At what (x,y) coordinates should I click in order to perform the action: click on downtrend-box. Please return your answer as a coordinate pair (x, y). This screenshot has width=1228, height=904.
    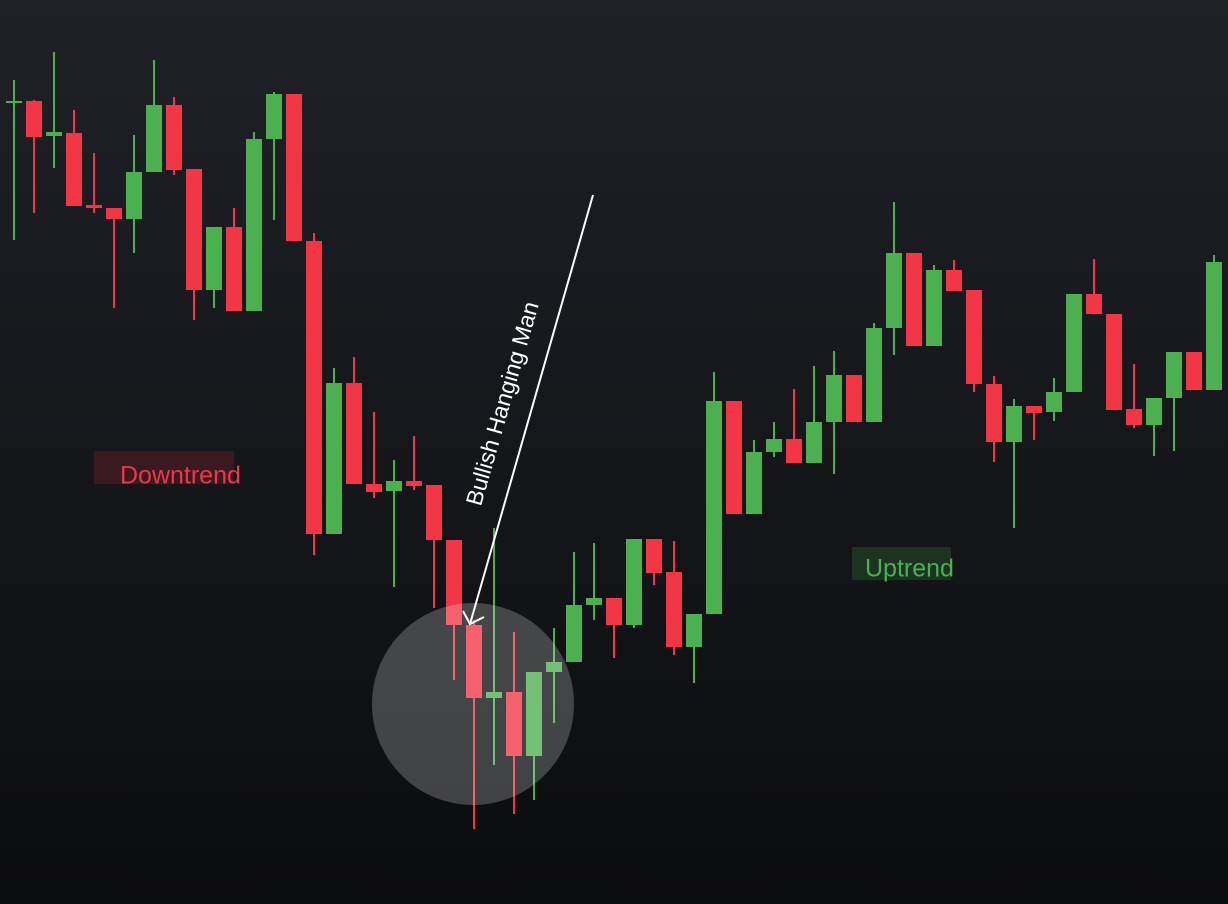
    Looking at the image, I should click on (164, 467).